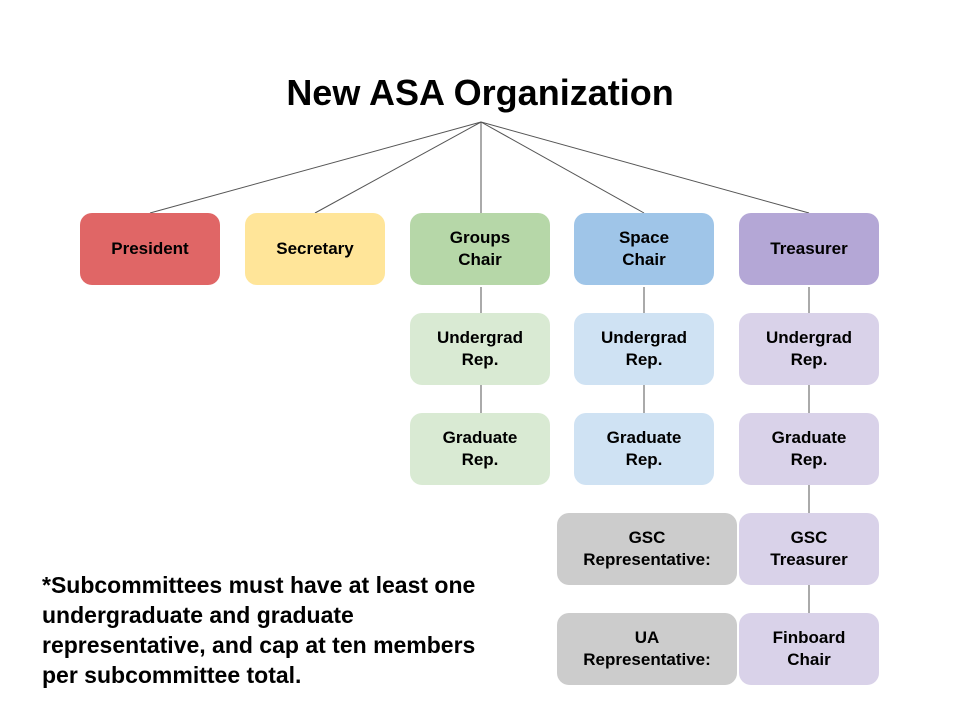 This screenshot has width=960, height=720. What do you see at coordinates (809, 649) in the screenshot?
I see `node-finboard-chair: Finboard Chair` at bounding box center [809, 649].